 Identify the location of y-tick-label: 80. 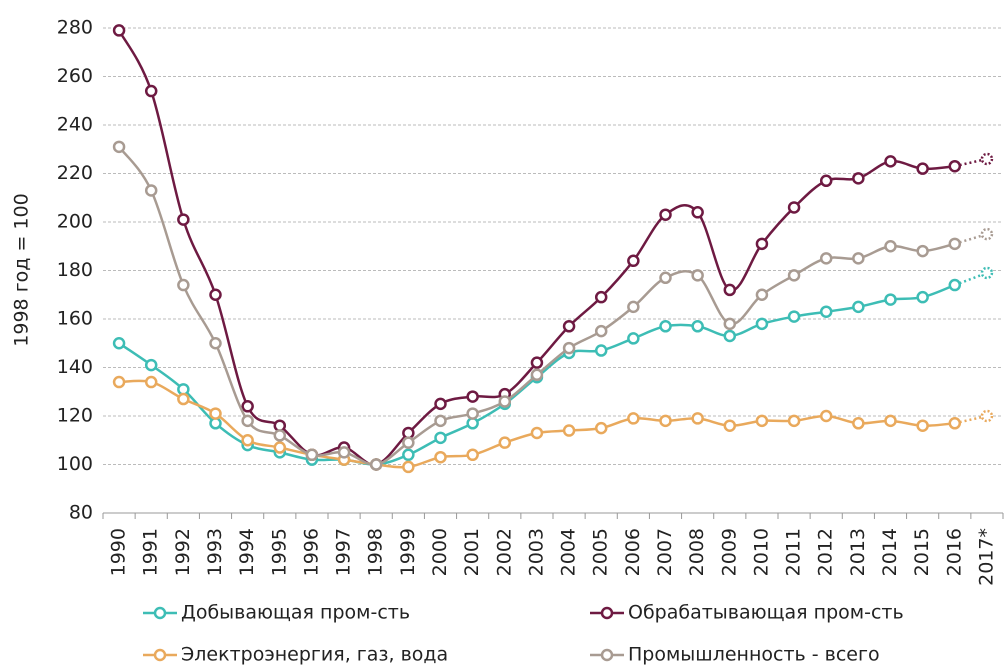
(81, 513).